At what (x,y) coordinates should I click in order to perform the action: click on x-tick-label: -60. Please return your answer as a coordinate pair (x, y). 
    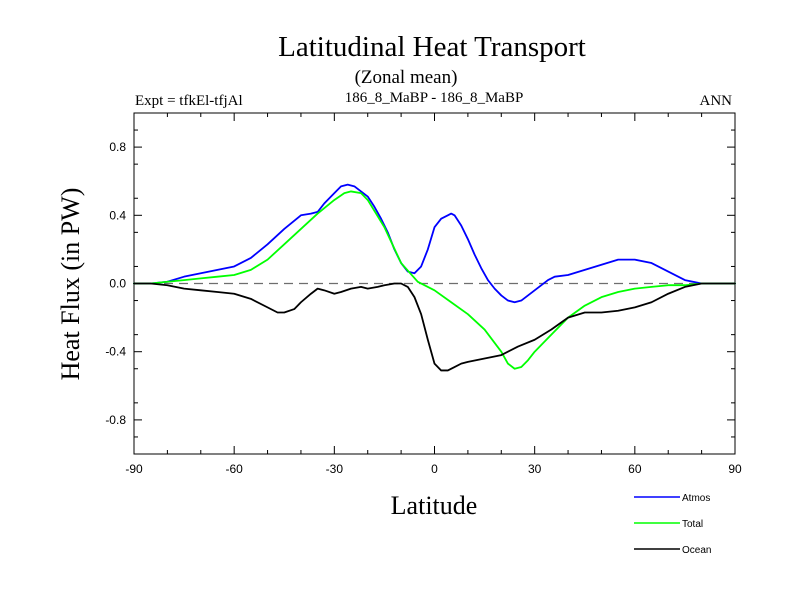
    Looking at the image, I should click on (234, 469).